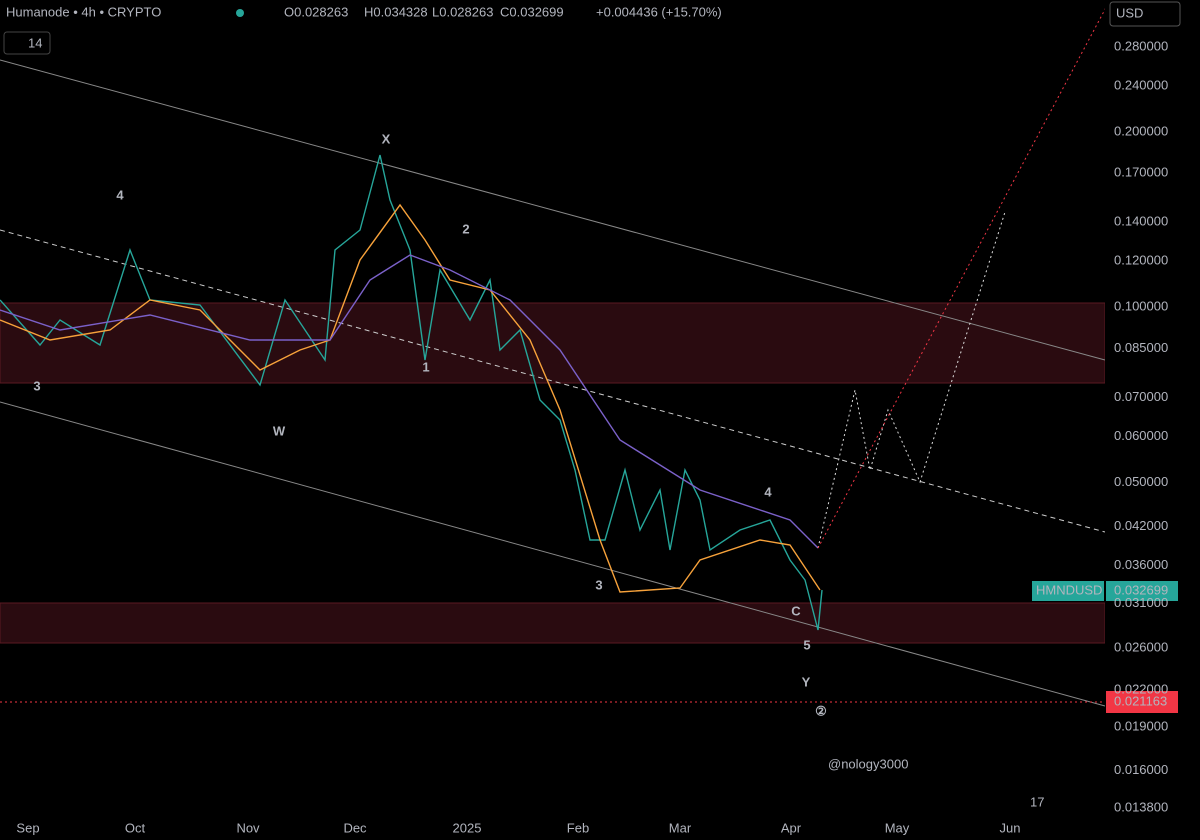 This screenshot has width=1200, height=840. What do you see at coordinates (806, 681) in the screenshot?
I see `wave-label: Y` at bounding box center [806, 681].